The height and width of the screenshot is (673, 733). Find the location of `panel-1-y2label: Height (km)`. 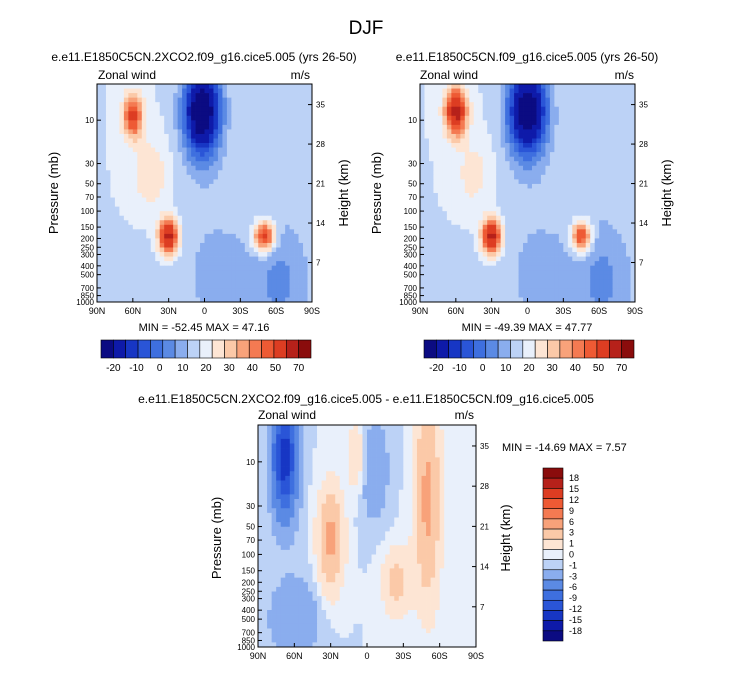

panel-1-y2label: Height (km) is located at coordinates (343, 192).